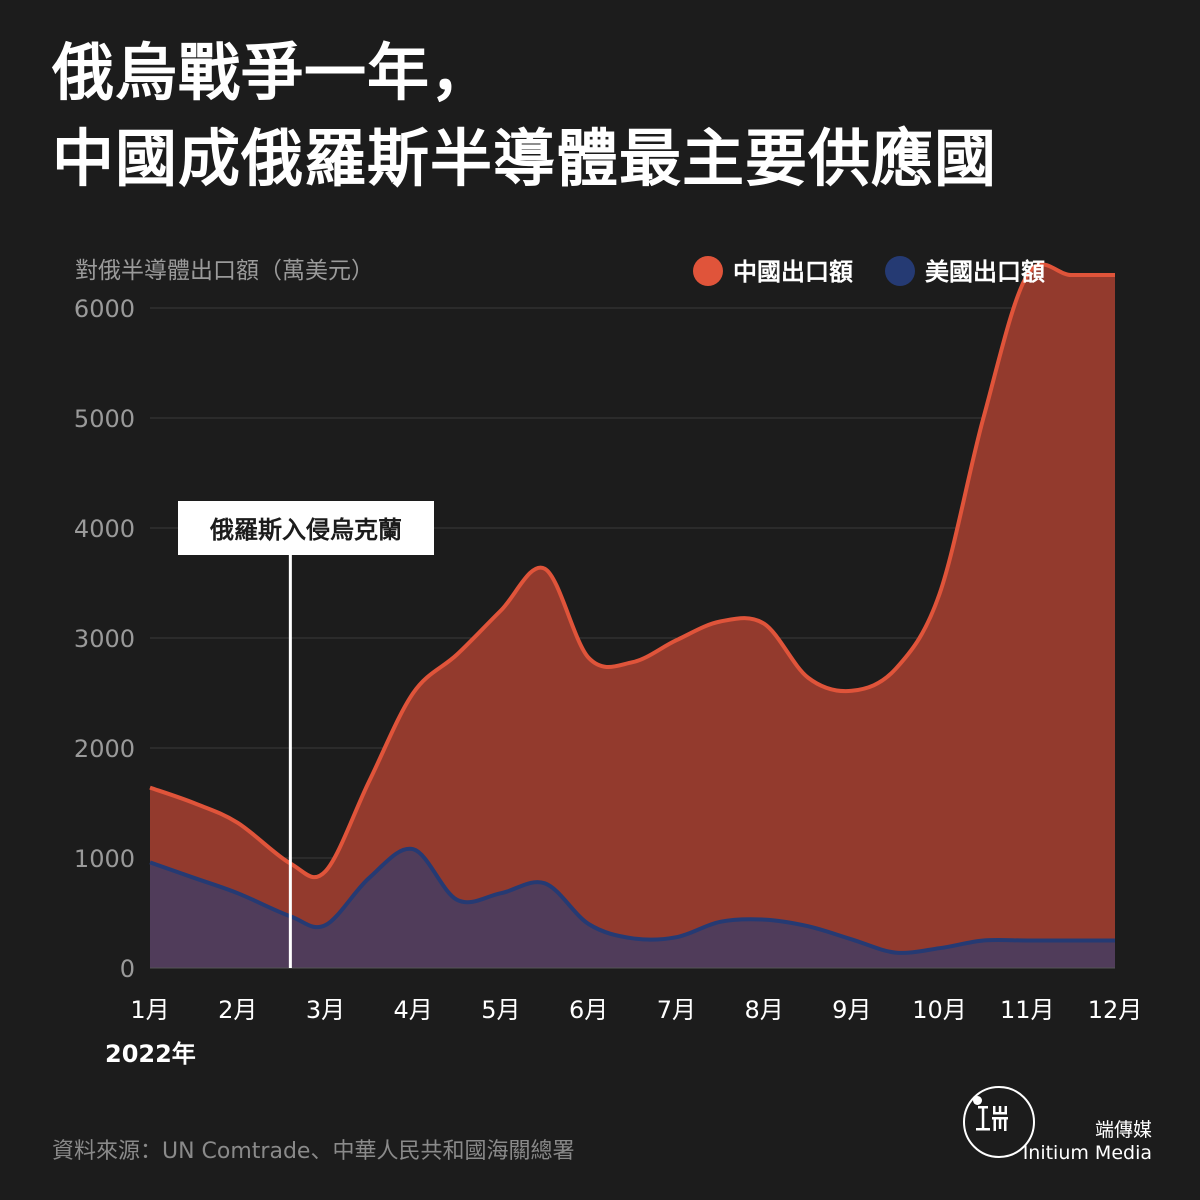 Image resolution: width=1200 pixels, height=1200 pixels. I want to click on y-tick-label: 0, so click(127, 969).